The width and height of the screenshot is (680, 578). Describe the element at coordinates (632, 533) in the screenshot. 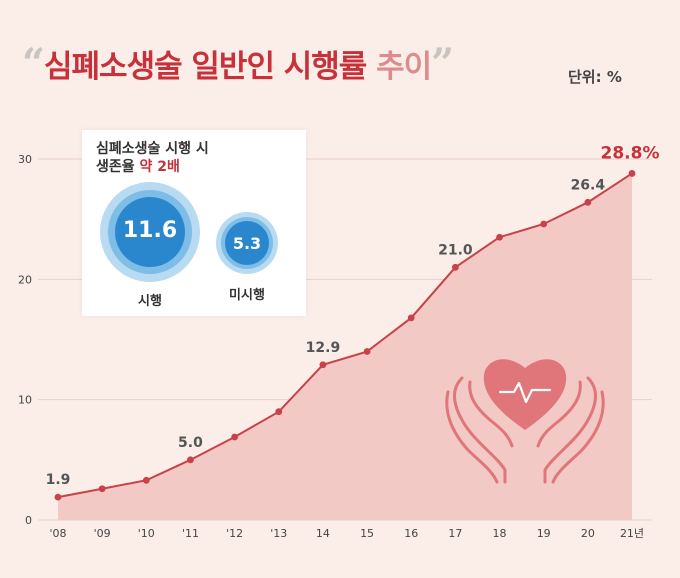

I see `x-tick-label: 21년` at that location.